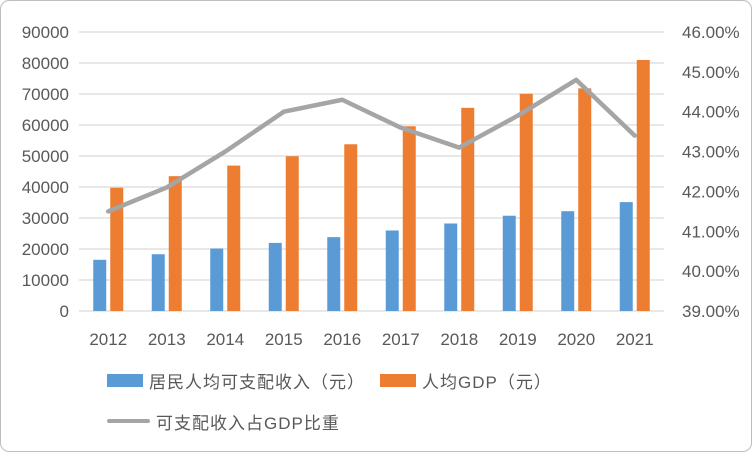  Describe the element at coordinates (108, 339) in the screenshot. I see `year-label: 2012` at that location.